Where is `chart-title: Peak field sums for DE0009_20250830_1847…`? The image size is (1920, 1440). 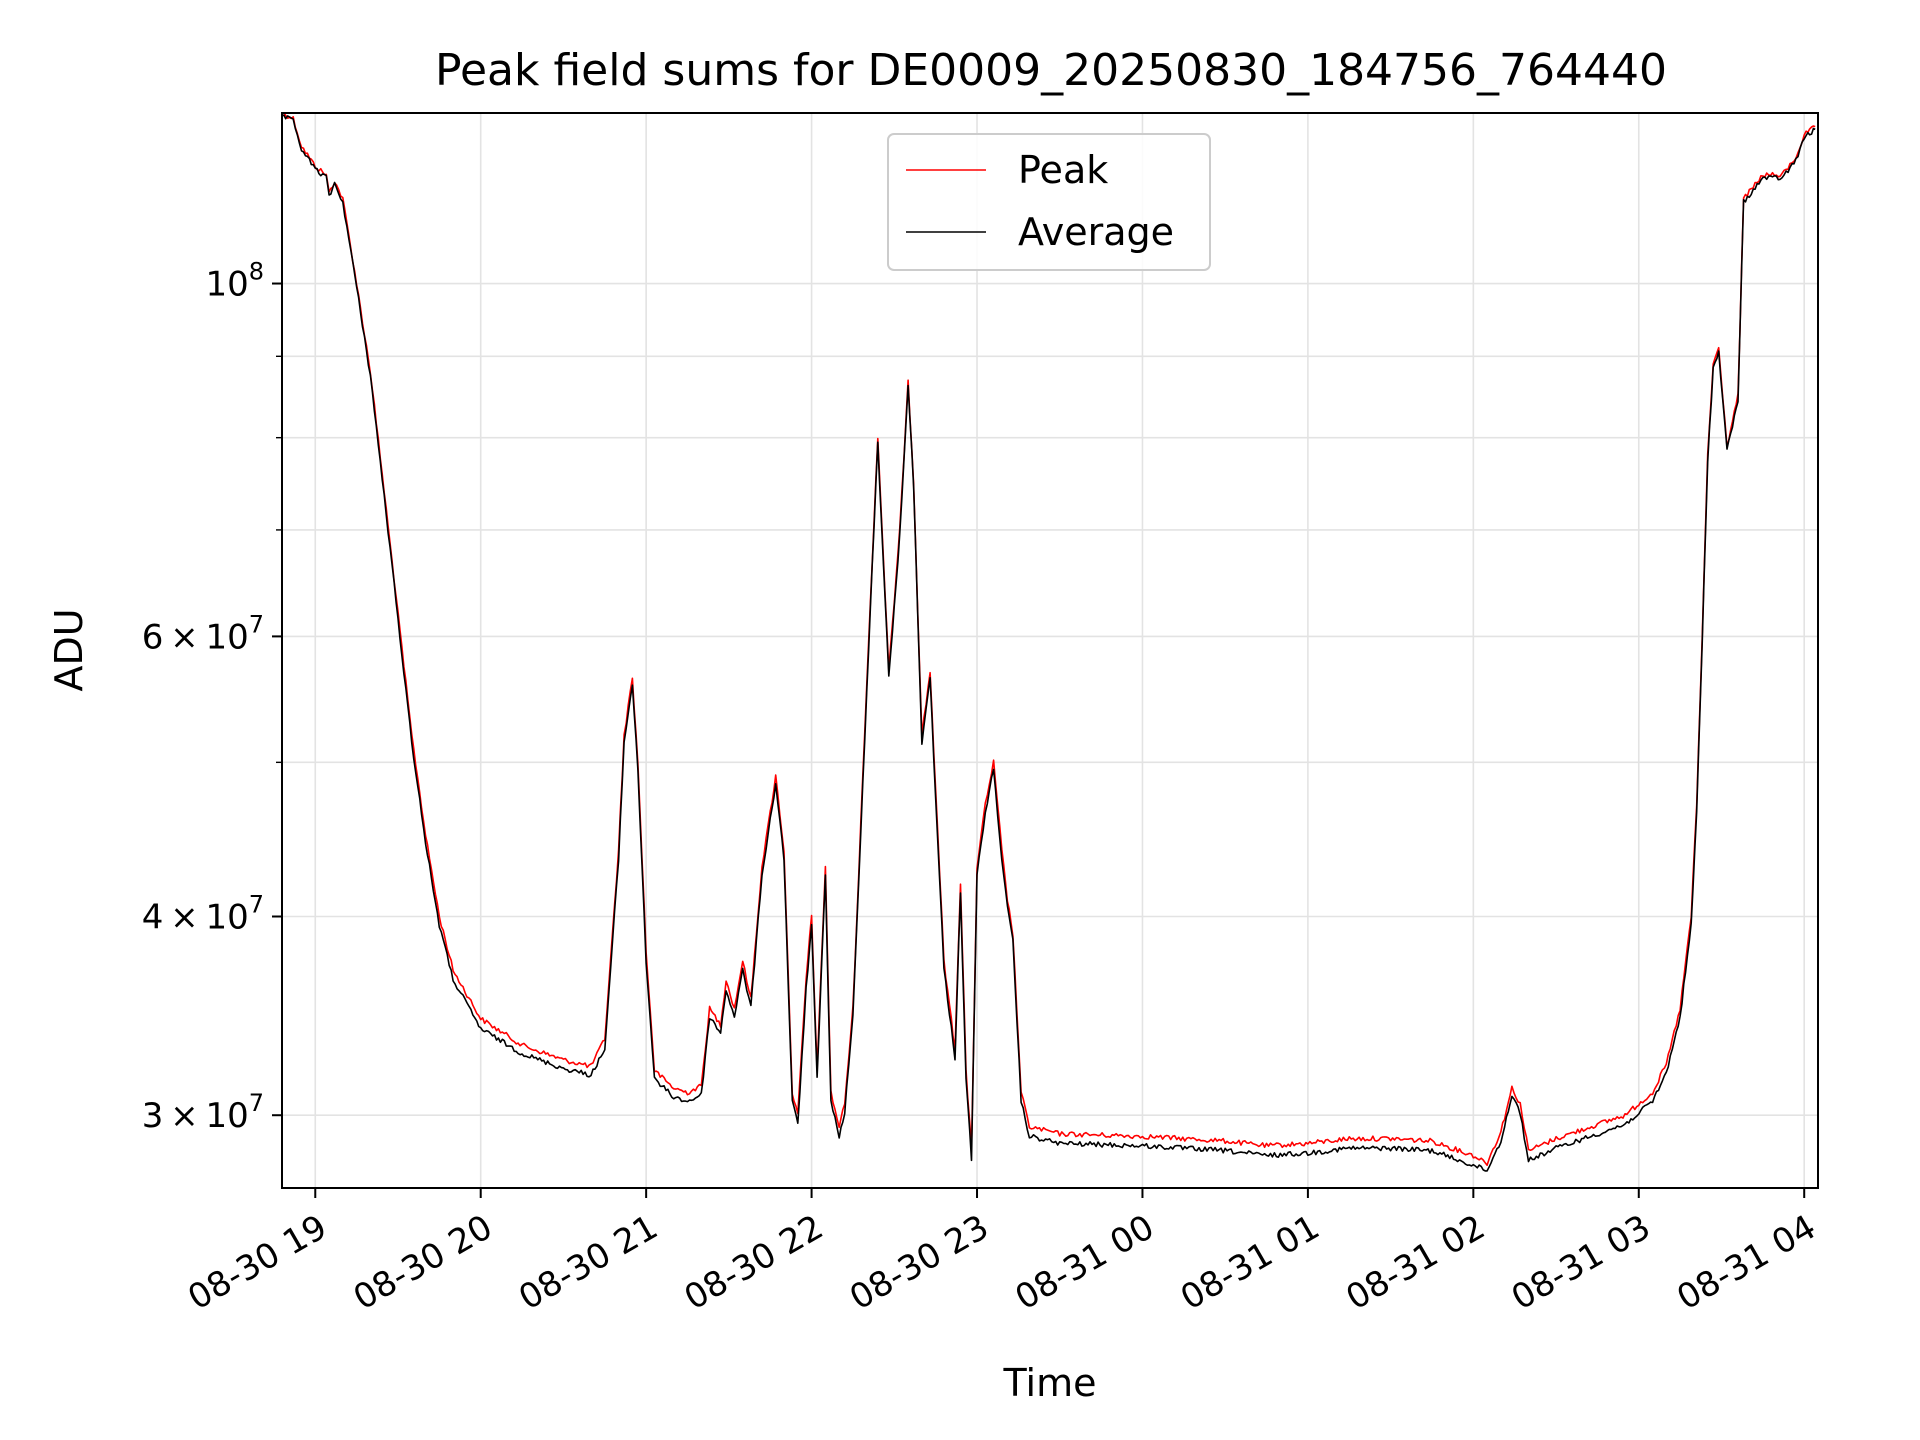
chart-title: Peak field sums for DE0009_20250830_1847… is located at coordinates (1051, 70).